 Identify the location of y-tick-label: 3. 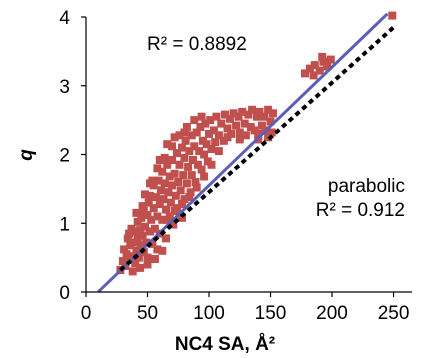
(64, 87).